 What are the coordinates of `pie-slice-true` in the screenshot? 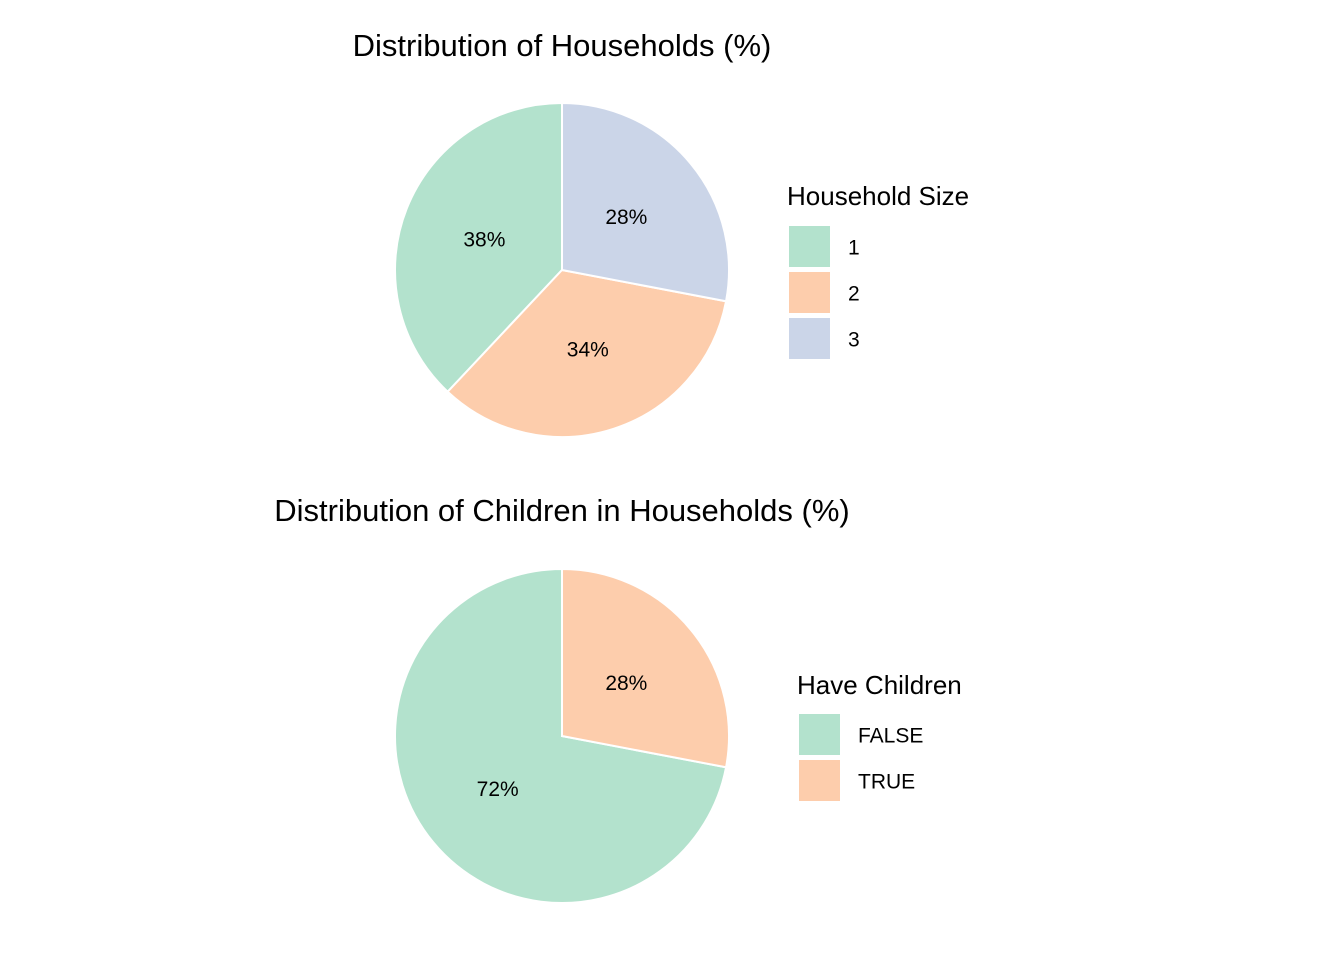 It's located at (645, 668).